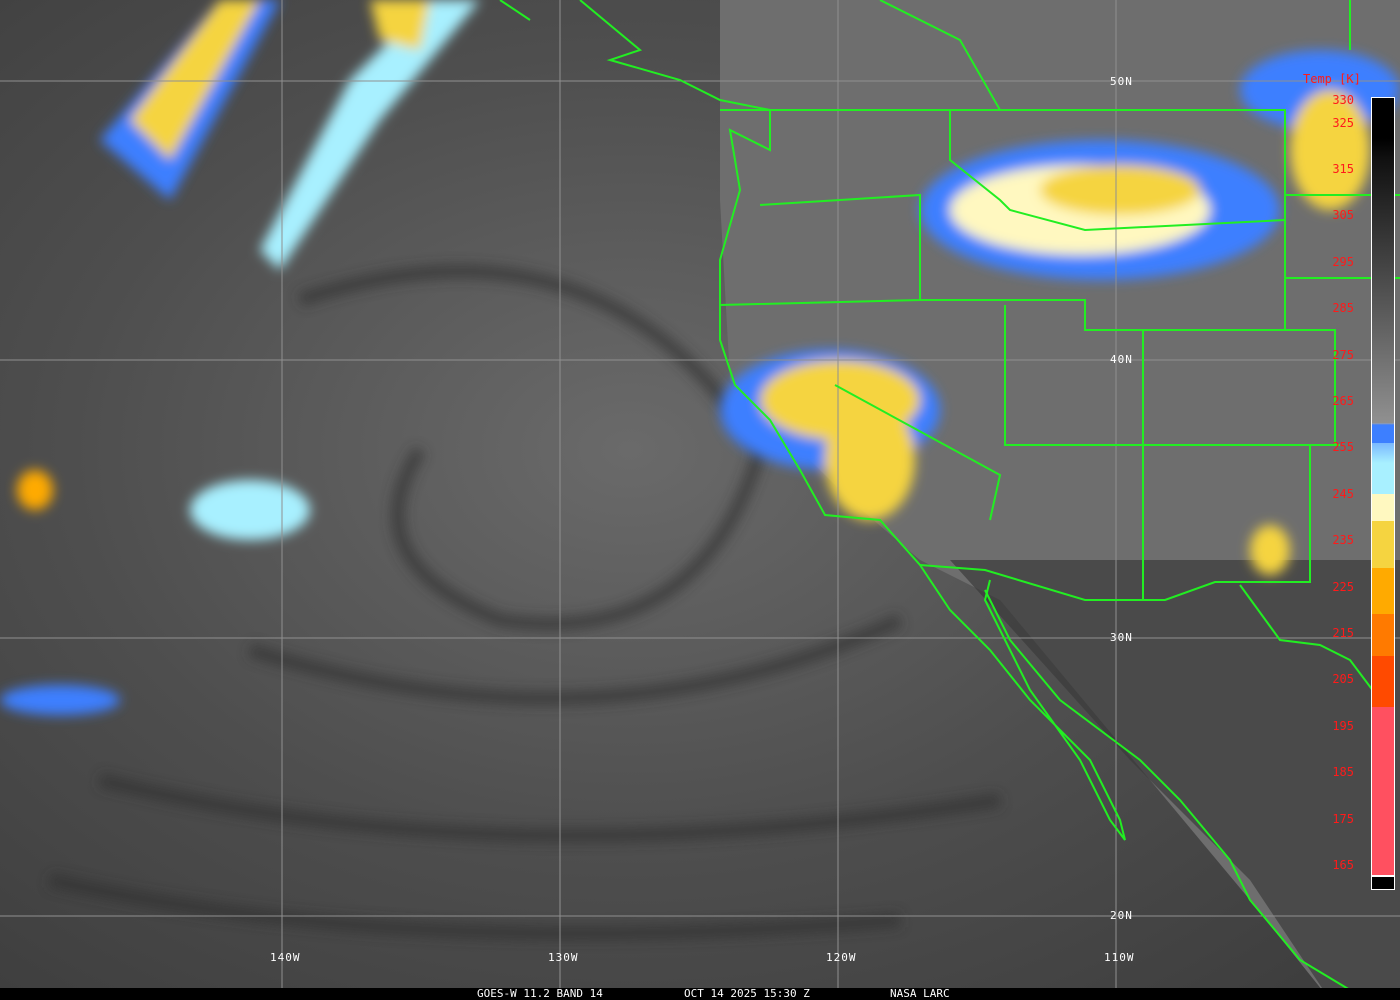 This screenshot has height=1000, width=1400. What do you see at coordinates (1343, 819) in the screenshot?
I see `colorbar-tick-label: 175` at bounding box center [1343, 819].